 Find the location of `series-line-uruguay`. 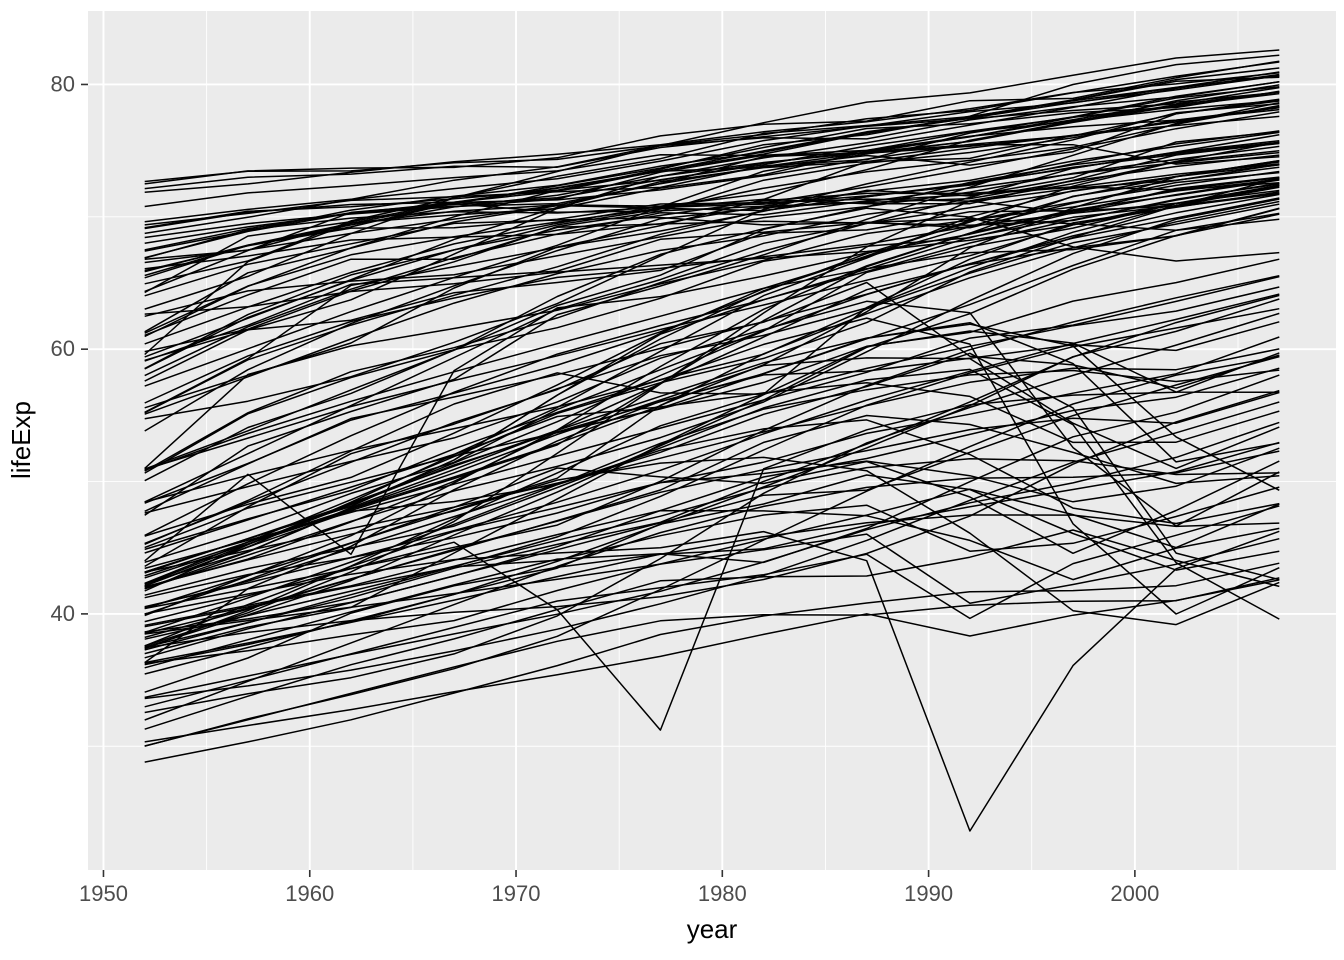

series-line-uruguay is located at coordinates (712, 200).